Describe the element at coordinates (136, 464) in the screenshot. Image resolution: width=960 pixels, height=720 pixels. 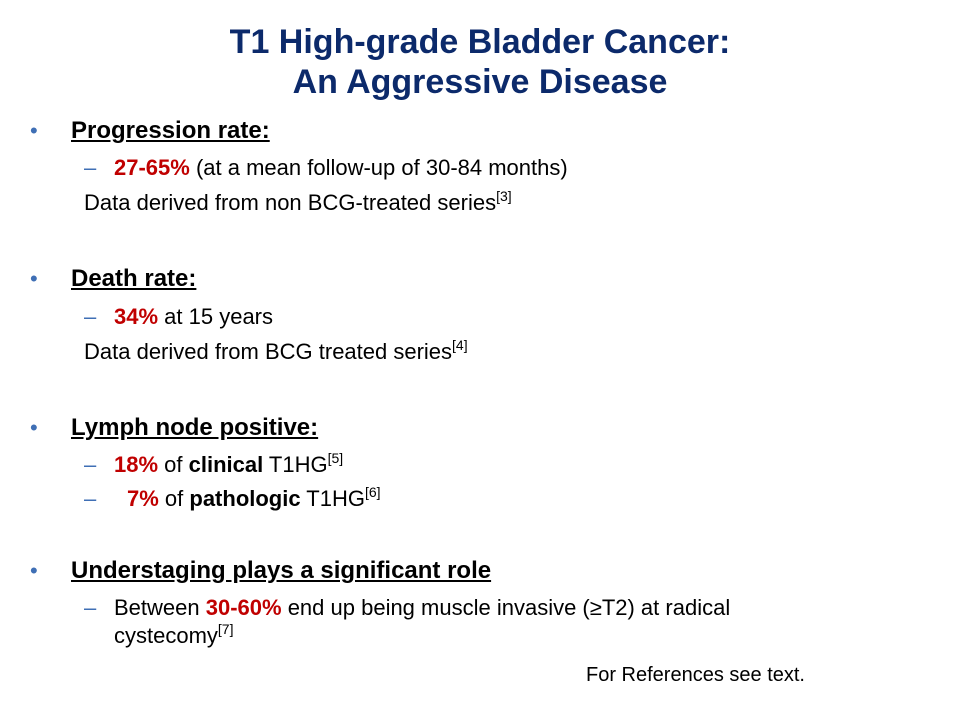
I see `lymph-clinical-value: 18%` at that location.